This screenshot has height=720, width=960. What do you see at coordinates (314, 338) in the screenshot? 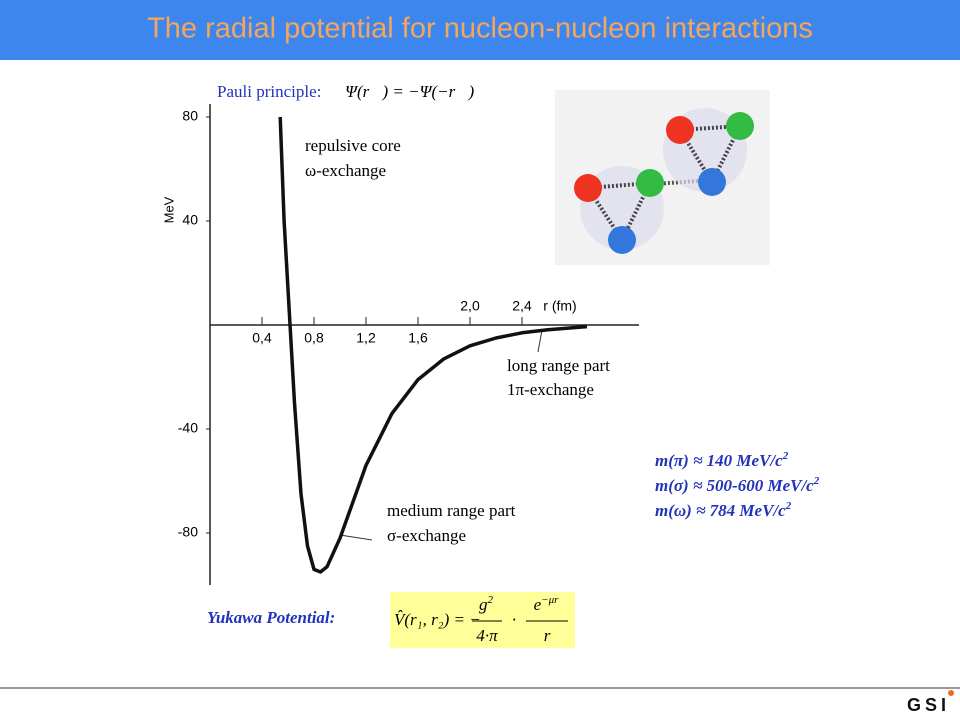
I see `x-tick-label: 0,8` at bounding box center [314, 338].